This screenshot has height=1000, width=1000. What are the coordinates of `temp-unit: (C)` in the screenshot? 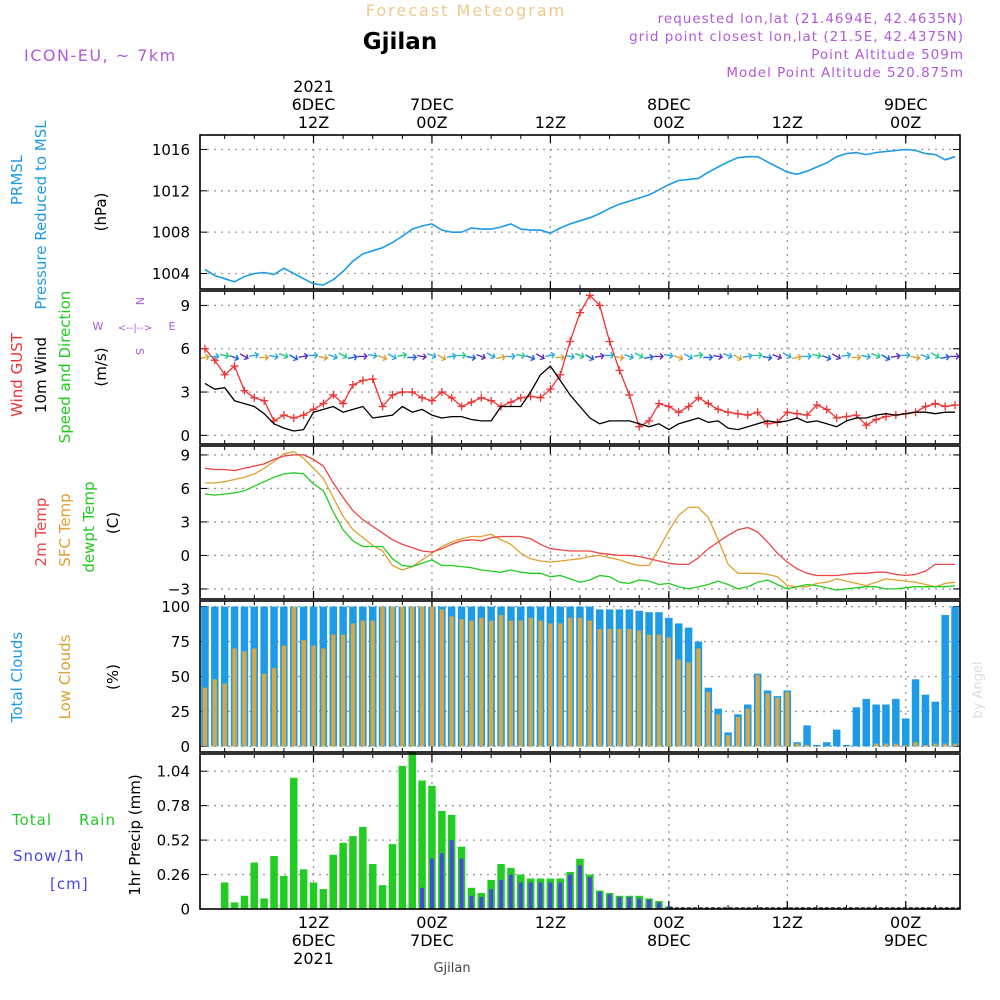 It's located at (113, 523).